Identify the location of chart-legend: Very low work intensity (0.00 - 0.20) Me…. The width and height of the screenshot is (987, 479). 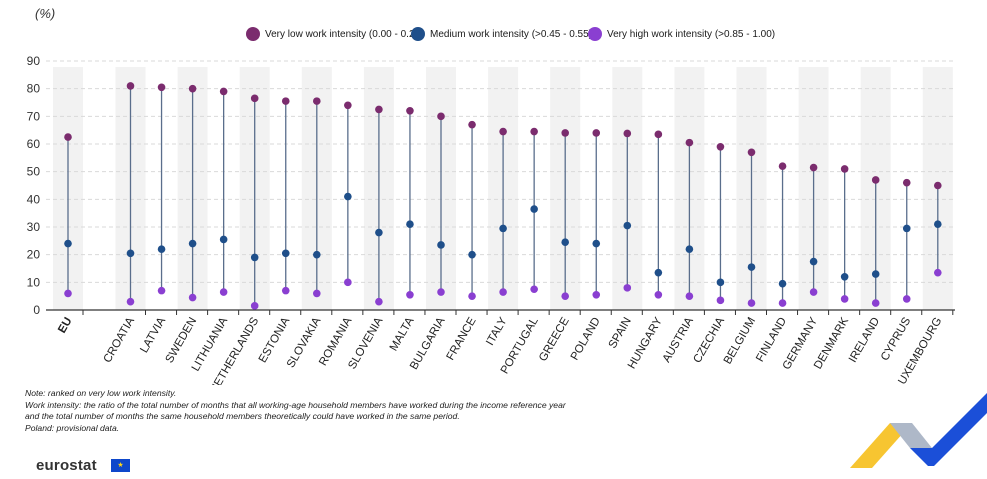
(493, 37).